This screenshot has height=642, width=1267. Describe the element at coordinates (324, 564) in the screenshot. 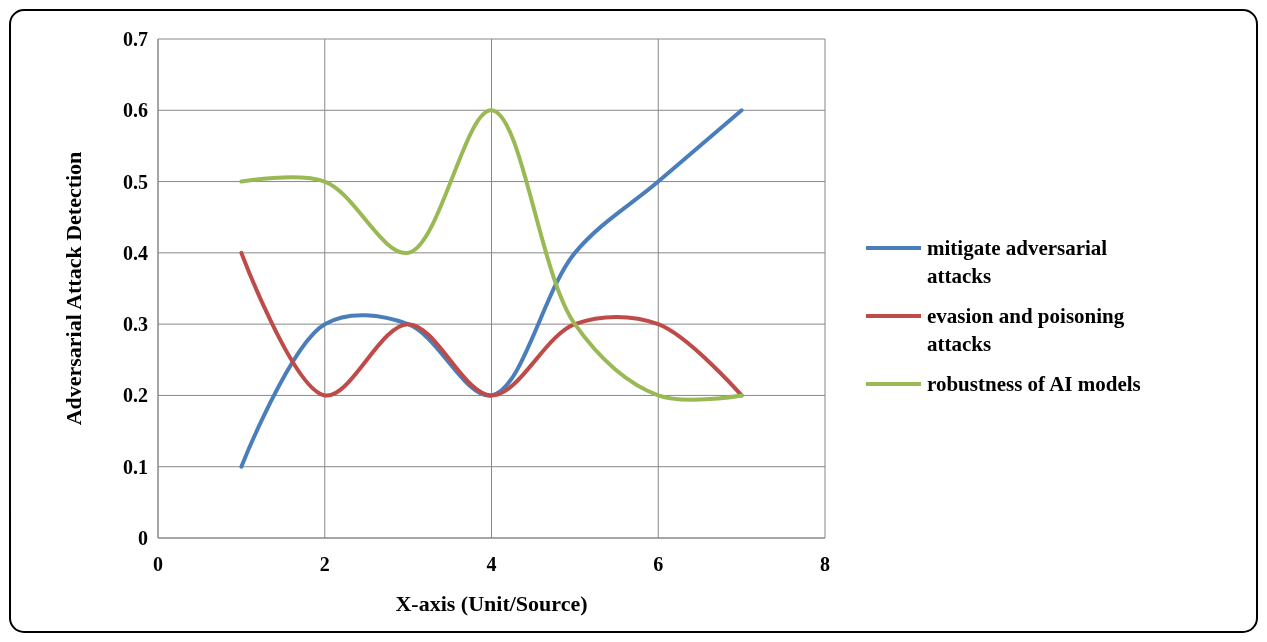

I see `x-tick-label: 2` at that location.